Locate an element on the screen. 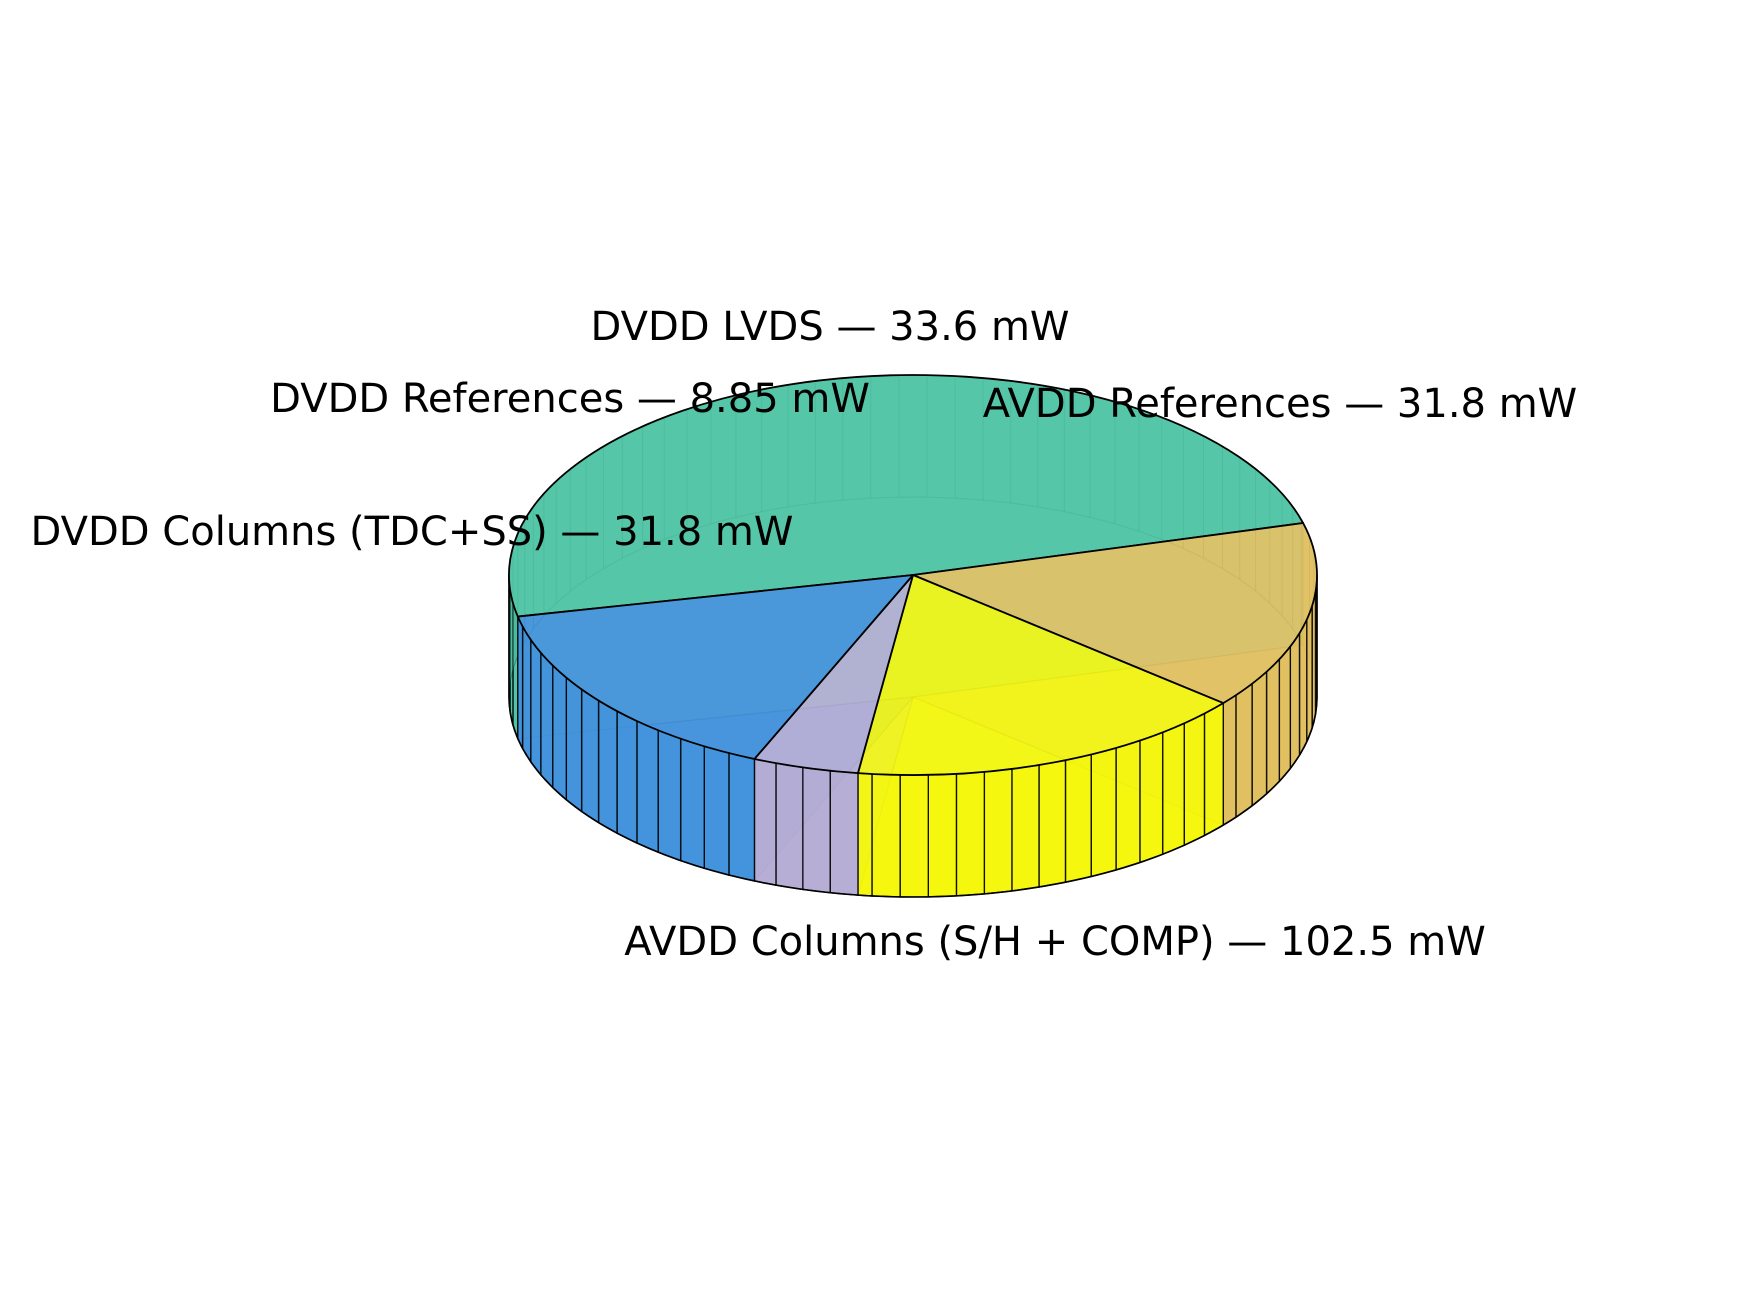 Image resolution: width=1753 pixels, height=1313 pixels. pie-top-layer is located at coordinates (913, 575).